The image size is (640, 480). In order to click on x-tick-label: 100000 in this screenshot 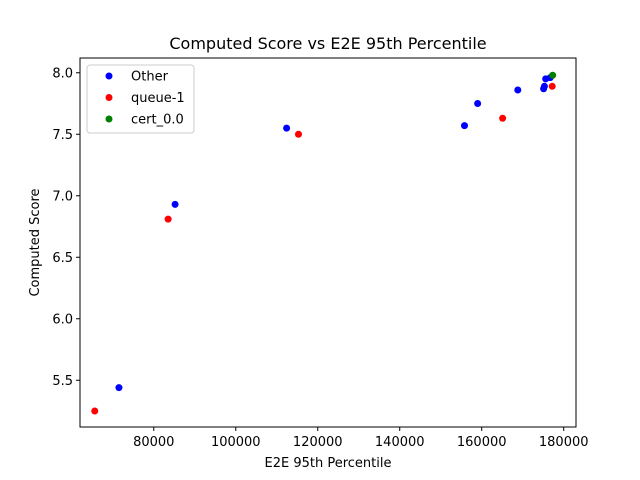, I will do `click(236, 442)`.